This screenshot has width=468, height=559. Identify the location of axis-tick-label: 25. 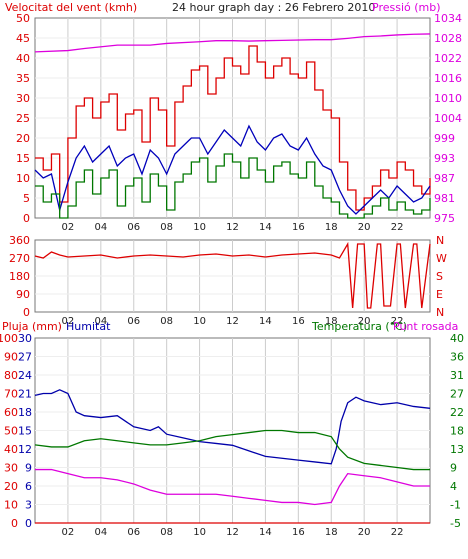
(23, 118).